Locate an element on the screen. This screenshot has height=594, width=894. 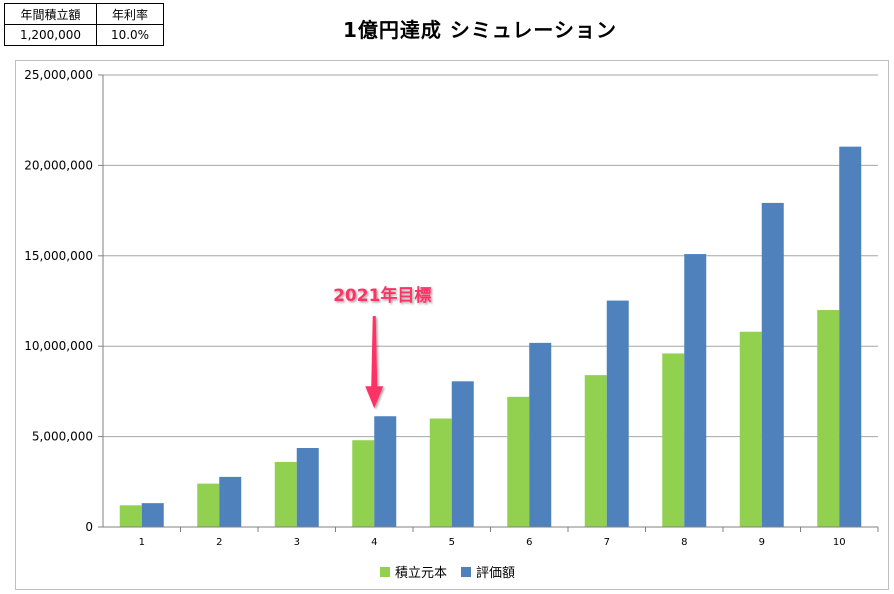
annotation-arrow-group is located at coordinates (374, 362).